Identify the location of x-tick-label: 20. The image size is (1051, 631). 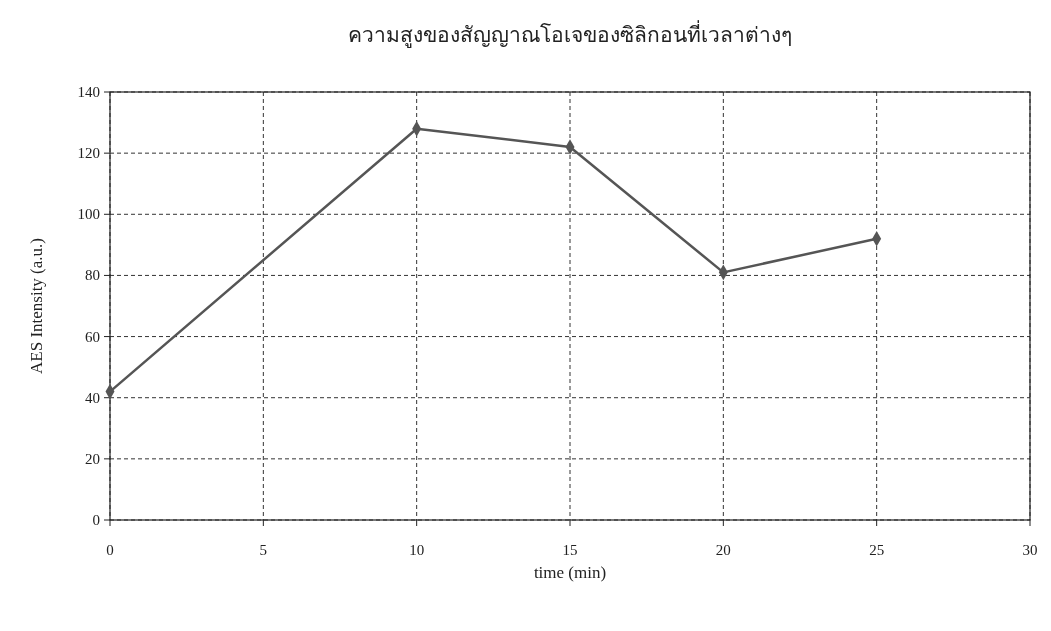
(723, 550).